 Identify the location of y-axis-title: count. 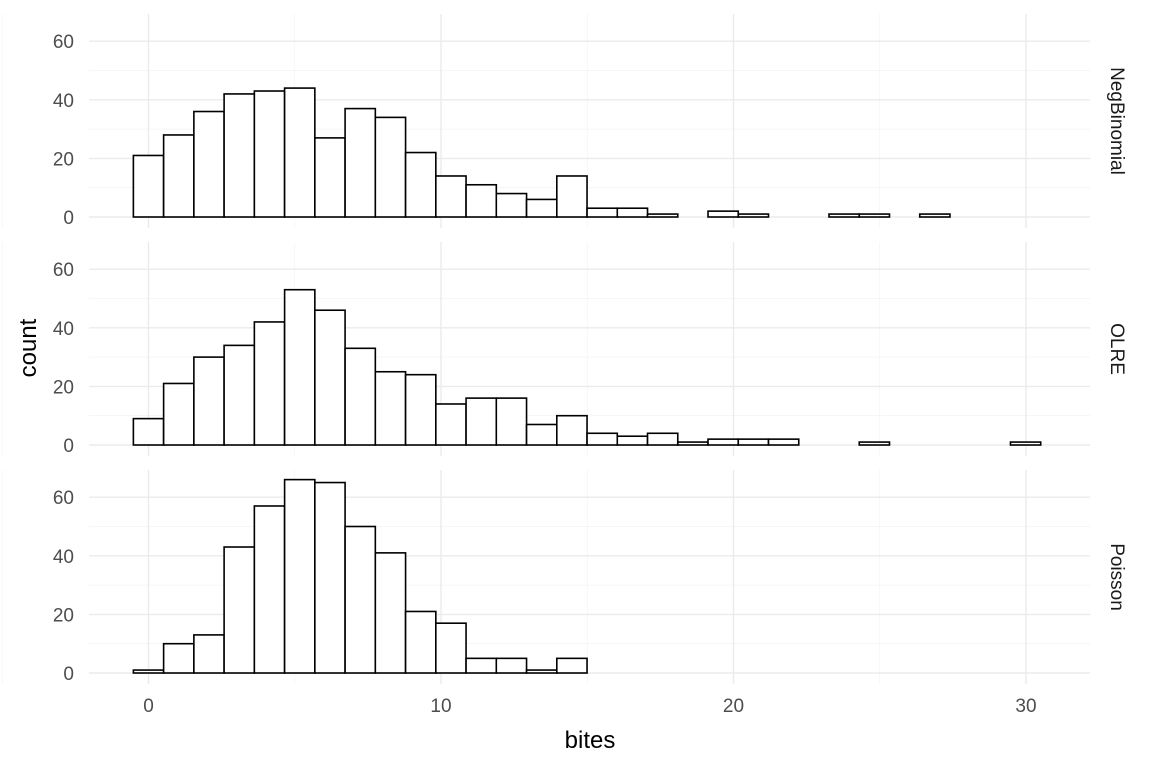
(28, 347).